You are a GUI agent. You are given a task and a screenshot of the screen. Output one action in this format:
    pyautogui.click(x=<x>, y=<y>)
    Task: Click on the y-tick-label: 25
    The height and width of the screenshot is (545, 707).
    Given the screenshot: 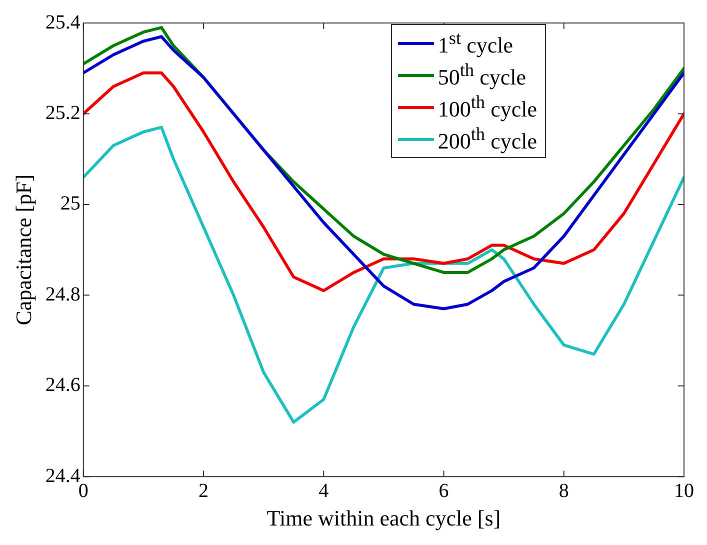 What is the action you would take?
    pyautogui.click(x=70, y=203)
    